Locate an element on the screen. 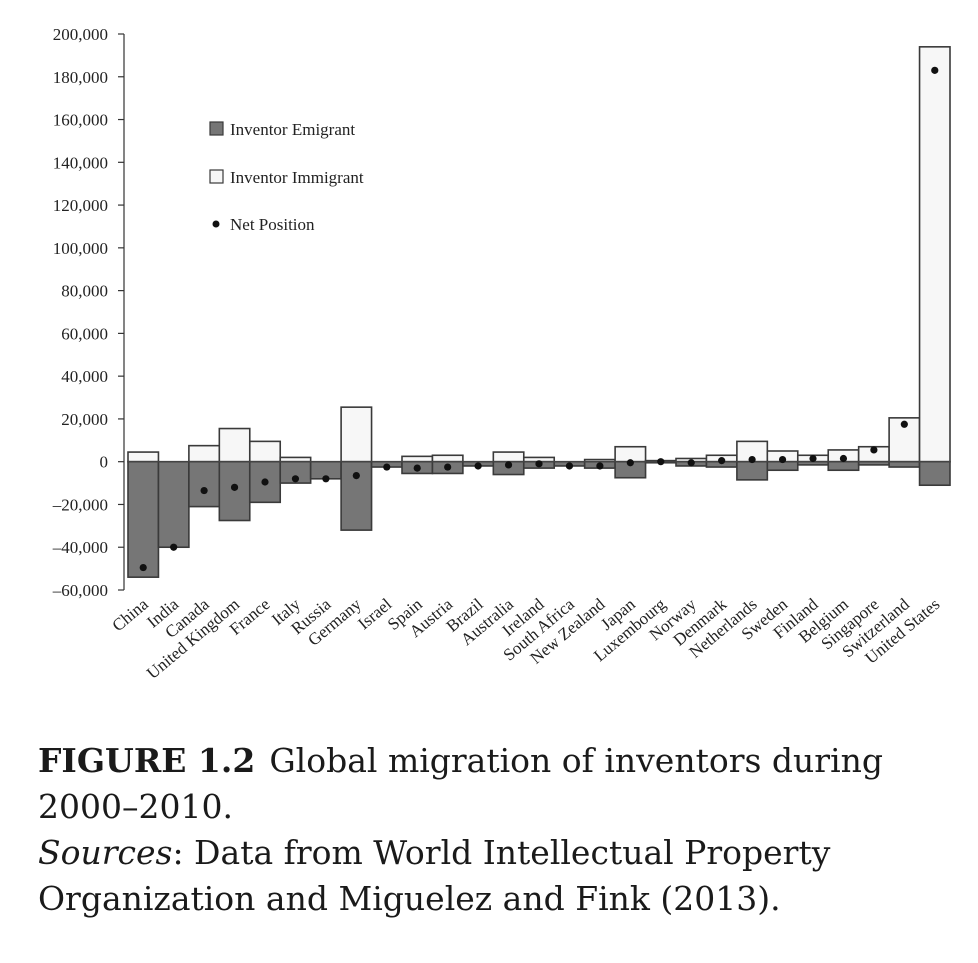 This screenshot has height=963, width=978. y-tick-label: 80,000 is located at coordinates (84, 291).